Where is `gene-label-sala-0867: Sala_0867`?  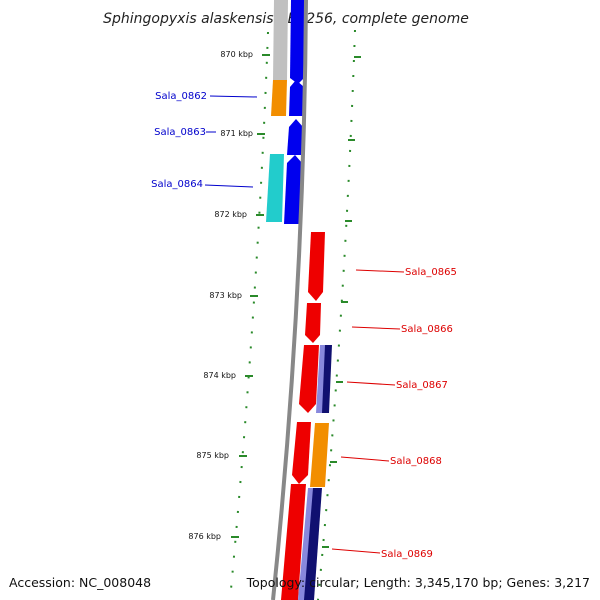
gene-label-sala-0867: Sala_0867 is located at coordinates (422, 385).